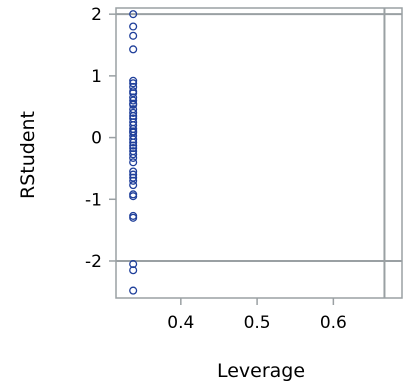  What do you see at coordinates (93, 200) in the screenshot?
I see `y-tick-label: -1` at bounding box center [93, 200].